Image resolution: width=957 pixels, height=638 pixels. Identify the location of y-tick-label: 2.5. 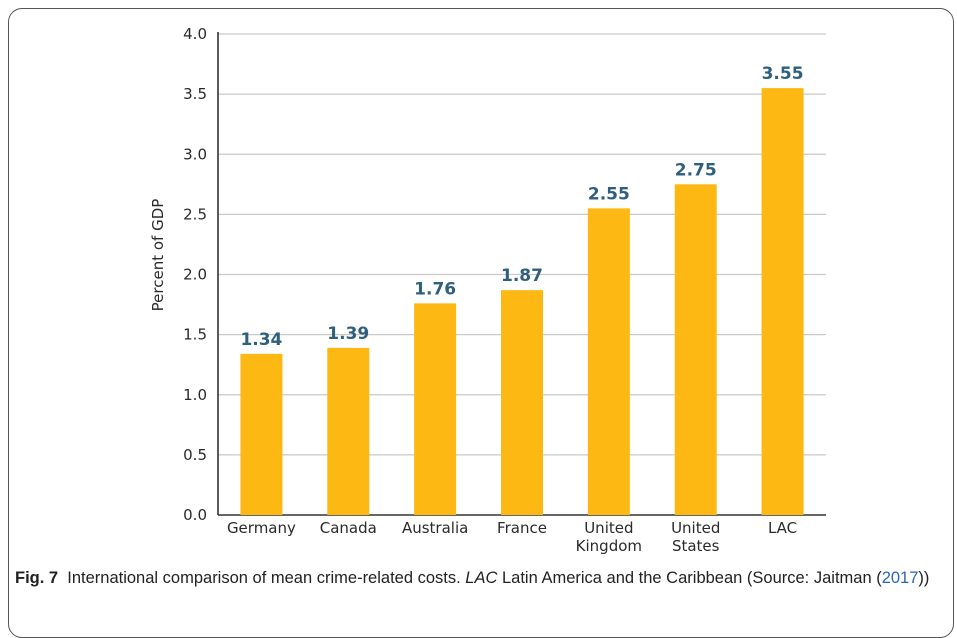
(195, 214).